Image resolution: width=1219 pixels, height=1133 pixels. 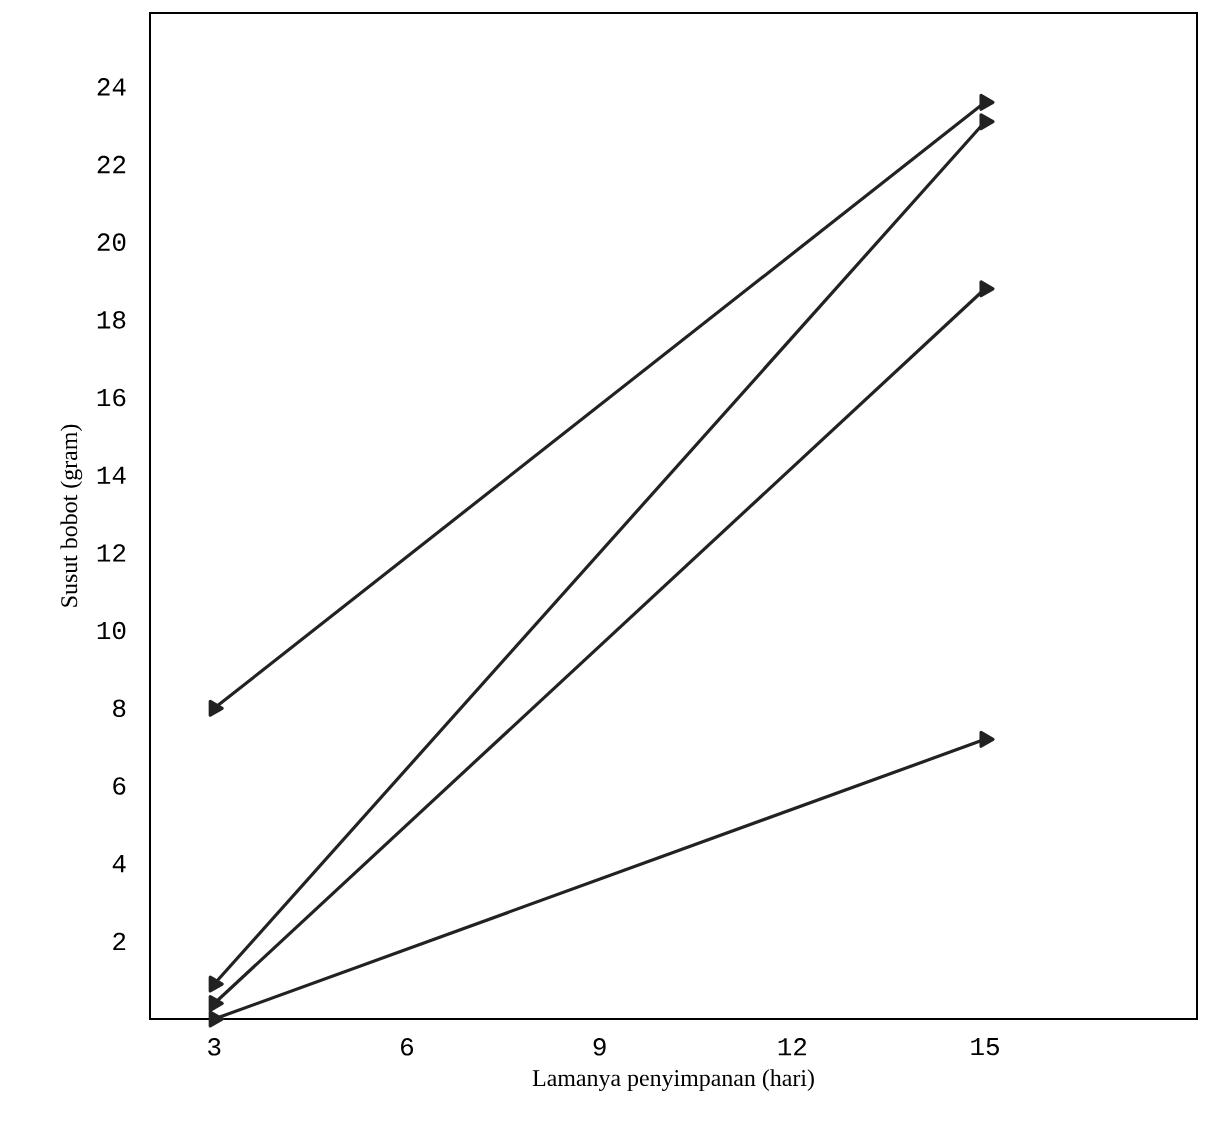 What do you see at coordinates (111, 397) in the screenshot?
I see `y-tick-label: 16` at bounding box center [111, 397].